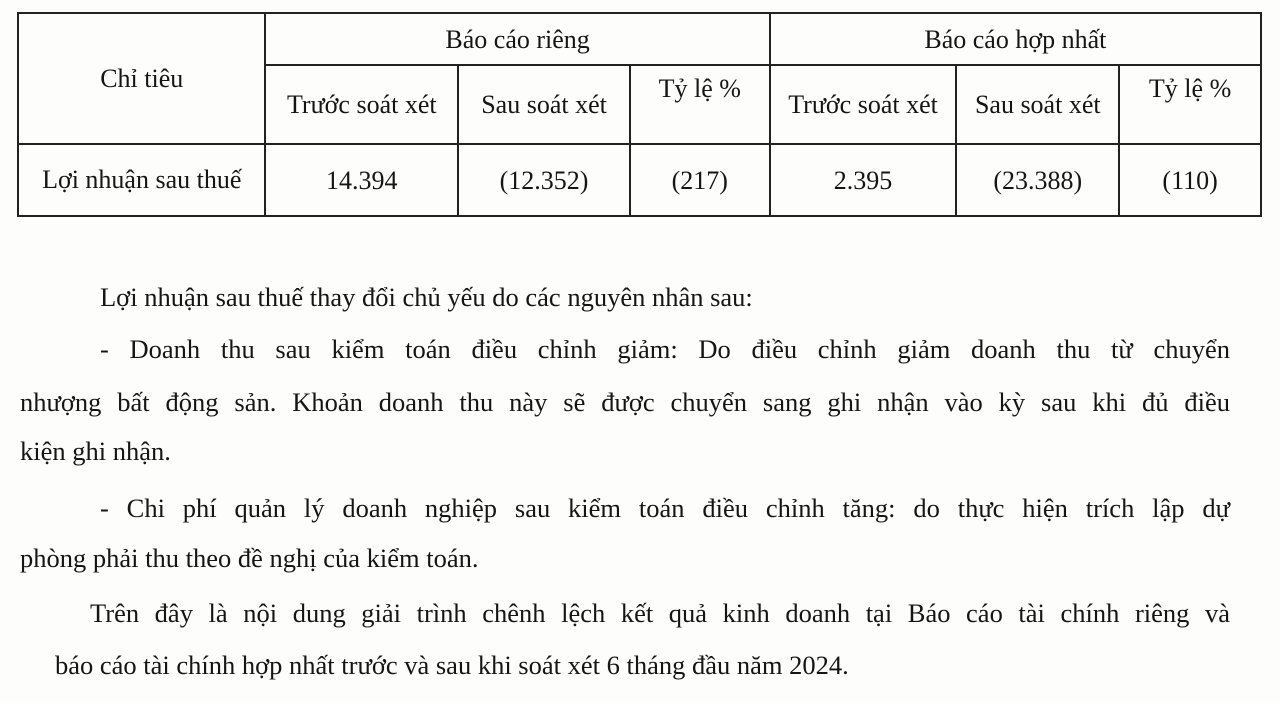  What do you see at coordinates (1190, 180) in the screenshot?
I see `value-cell: (110)` at bounding box center [1190, 180].